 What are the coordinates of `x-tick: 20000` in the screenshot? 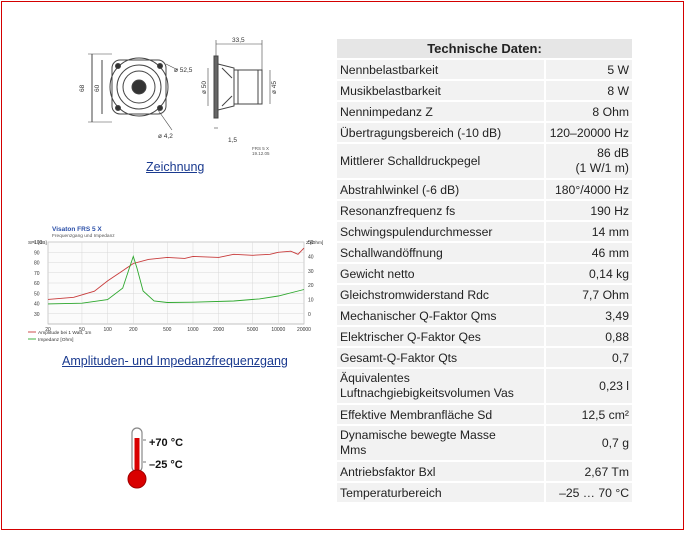 It's located at (304, 330).